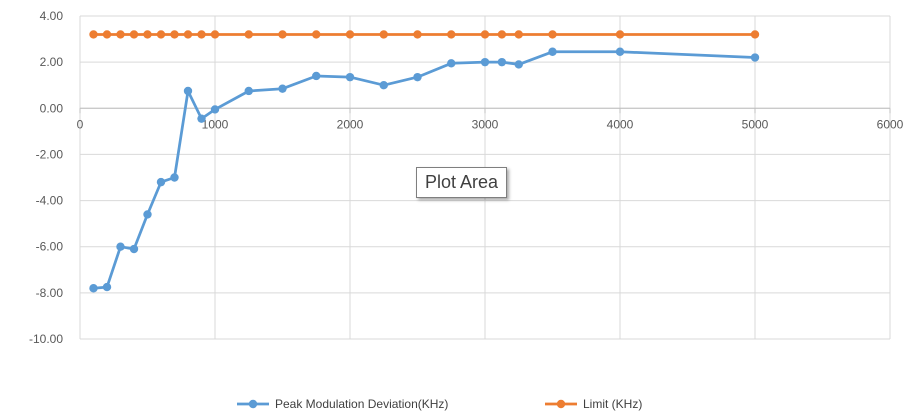 This screenshot has height=414, width=911. I want to click on x-tick-label: 2000, so click(350, 124).